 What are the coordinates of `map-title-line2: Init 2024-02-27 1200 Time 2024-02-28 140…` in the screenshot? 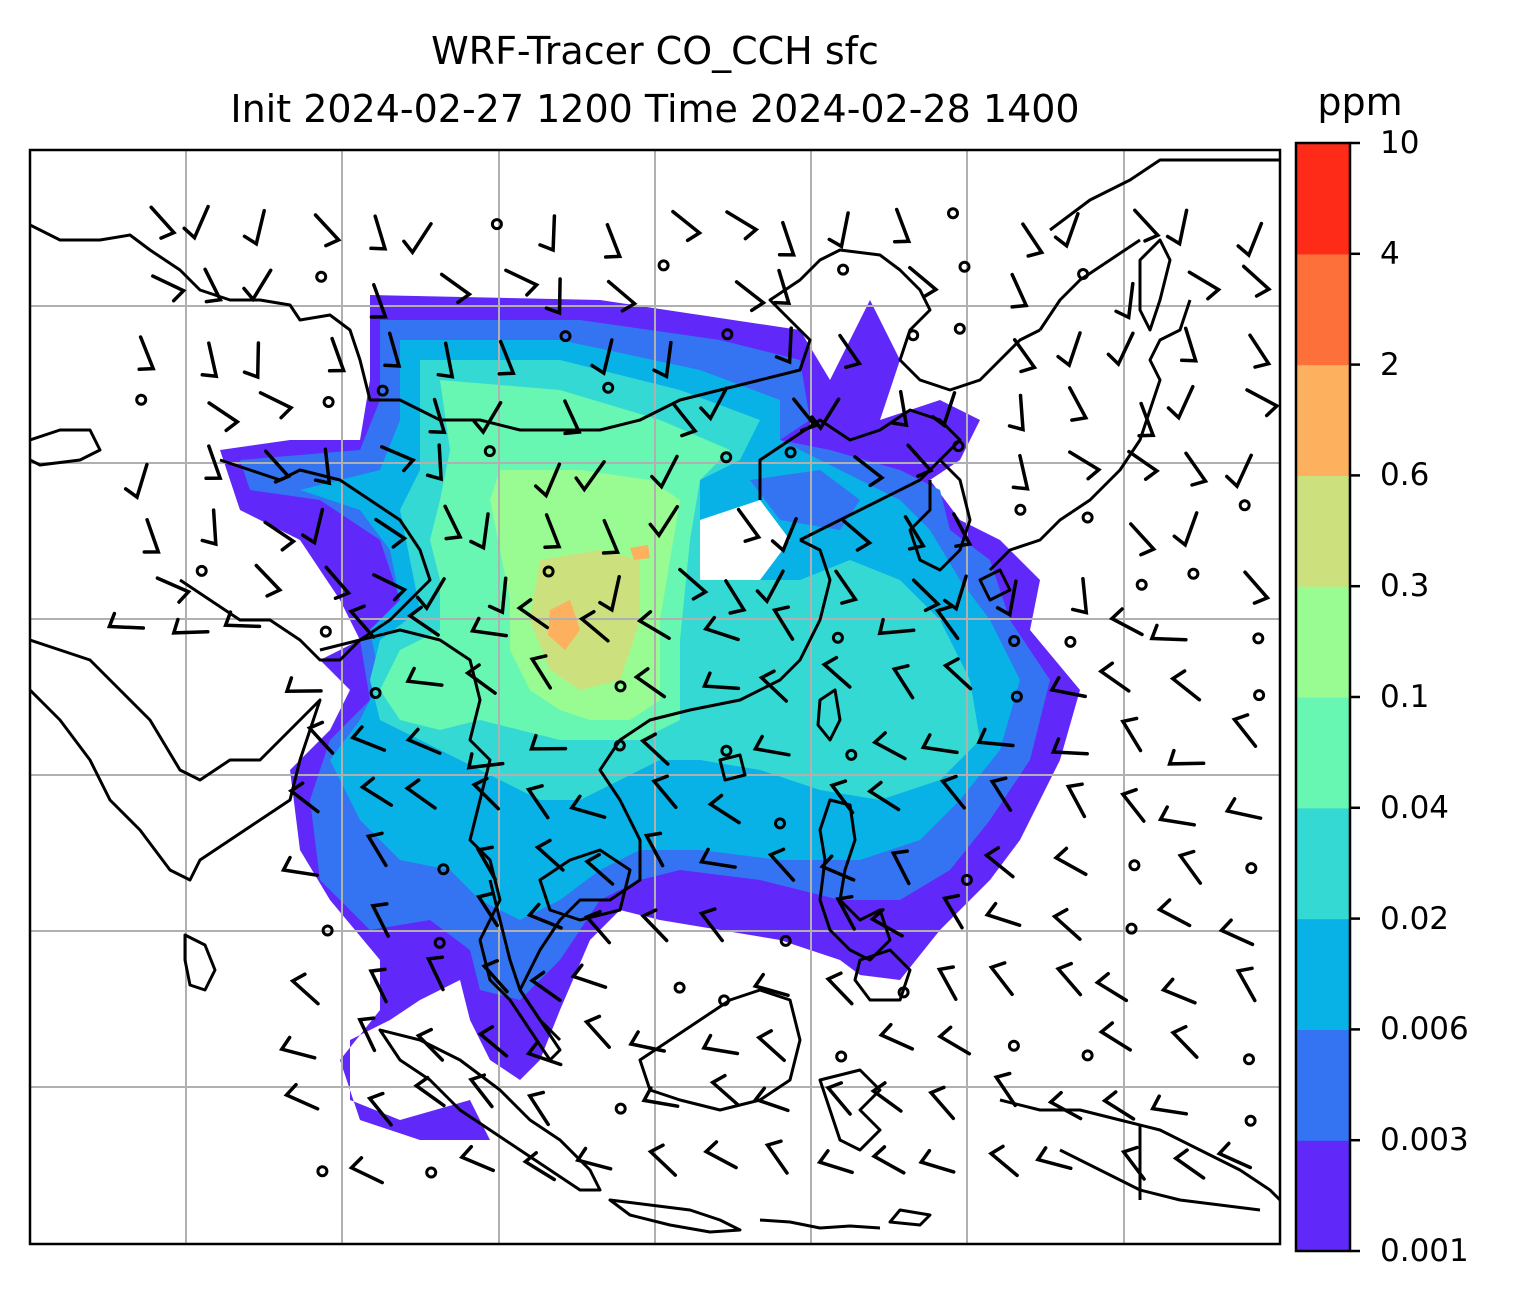 It's located at (655, 109).